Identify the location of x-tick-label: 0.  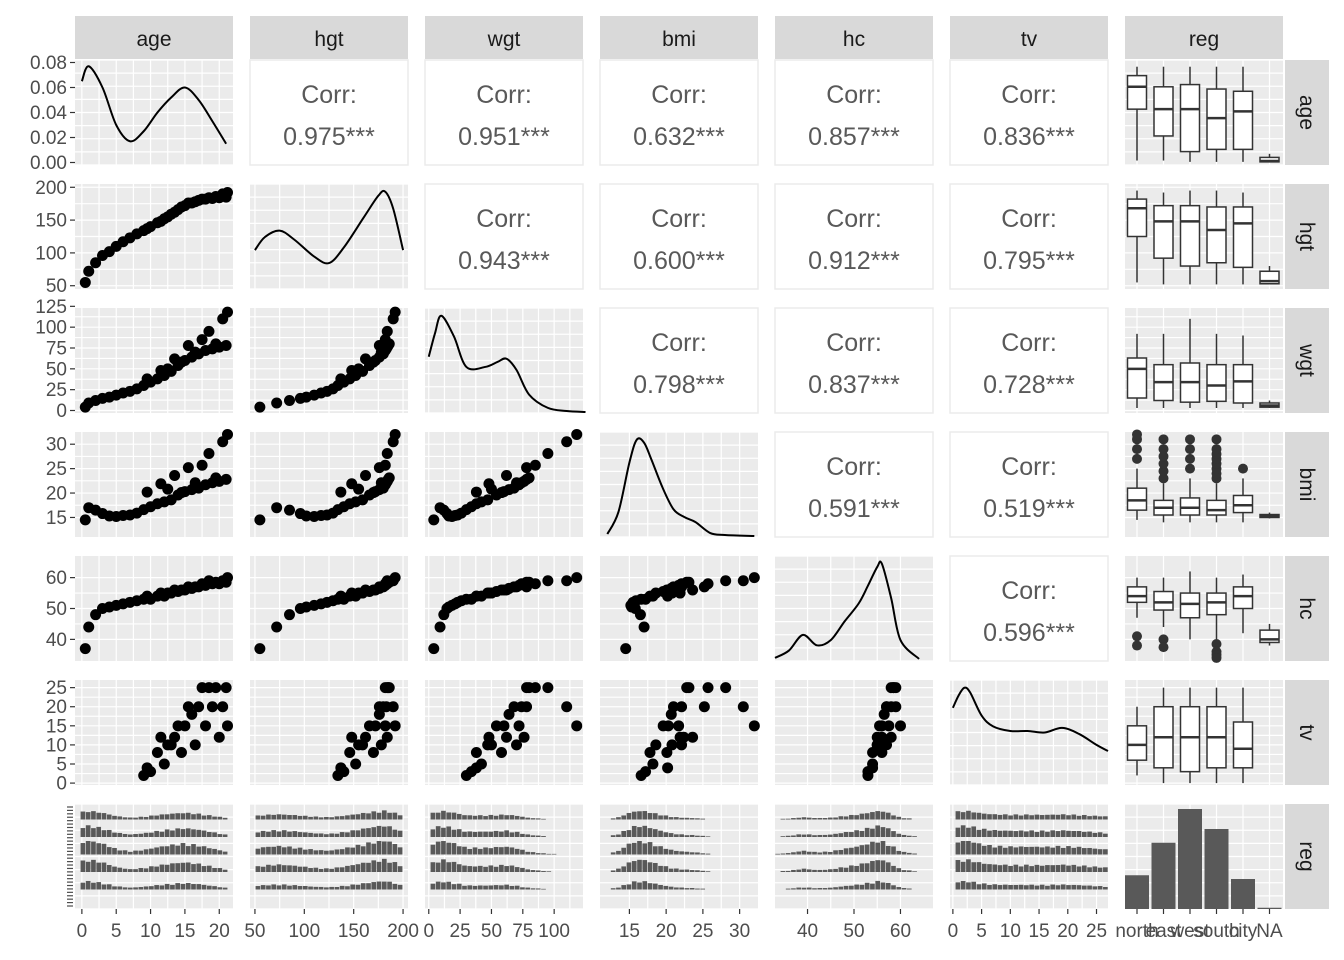
(953, 931).